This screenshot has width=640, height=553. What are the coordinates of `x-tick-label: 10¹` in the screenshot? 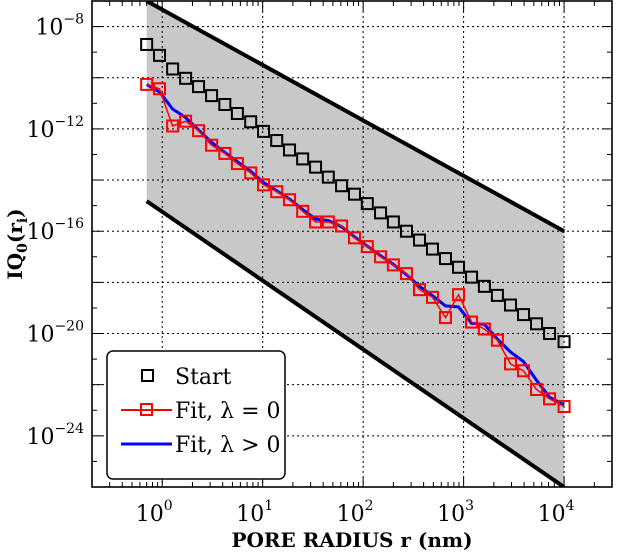 It's located at (254, 512).